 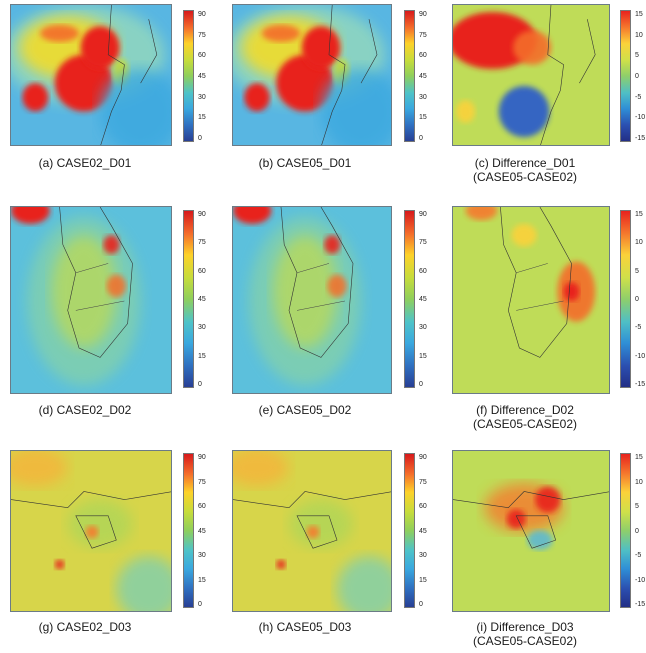 What do you see at coordinates (525, 410) in the screenshot?
I see `caption-line-1: (f) Difference_D02` at bounding box center [525, 410].